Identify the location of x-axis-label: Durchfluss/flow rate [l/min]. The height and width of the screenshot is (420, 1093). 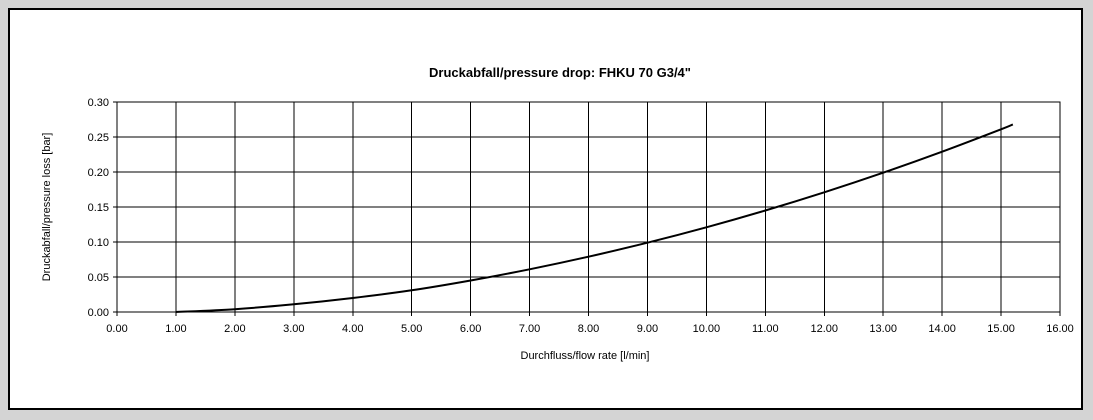
(585, 356).